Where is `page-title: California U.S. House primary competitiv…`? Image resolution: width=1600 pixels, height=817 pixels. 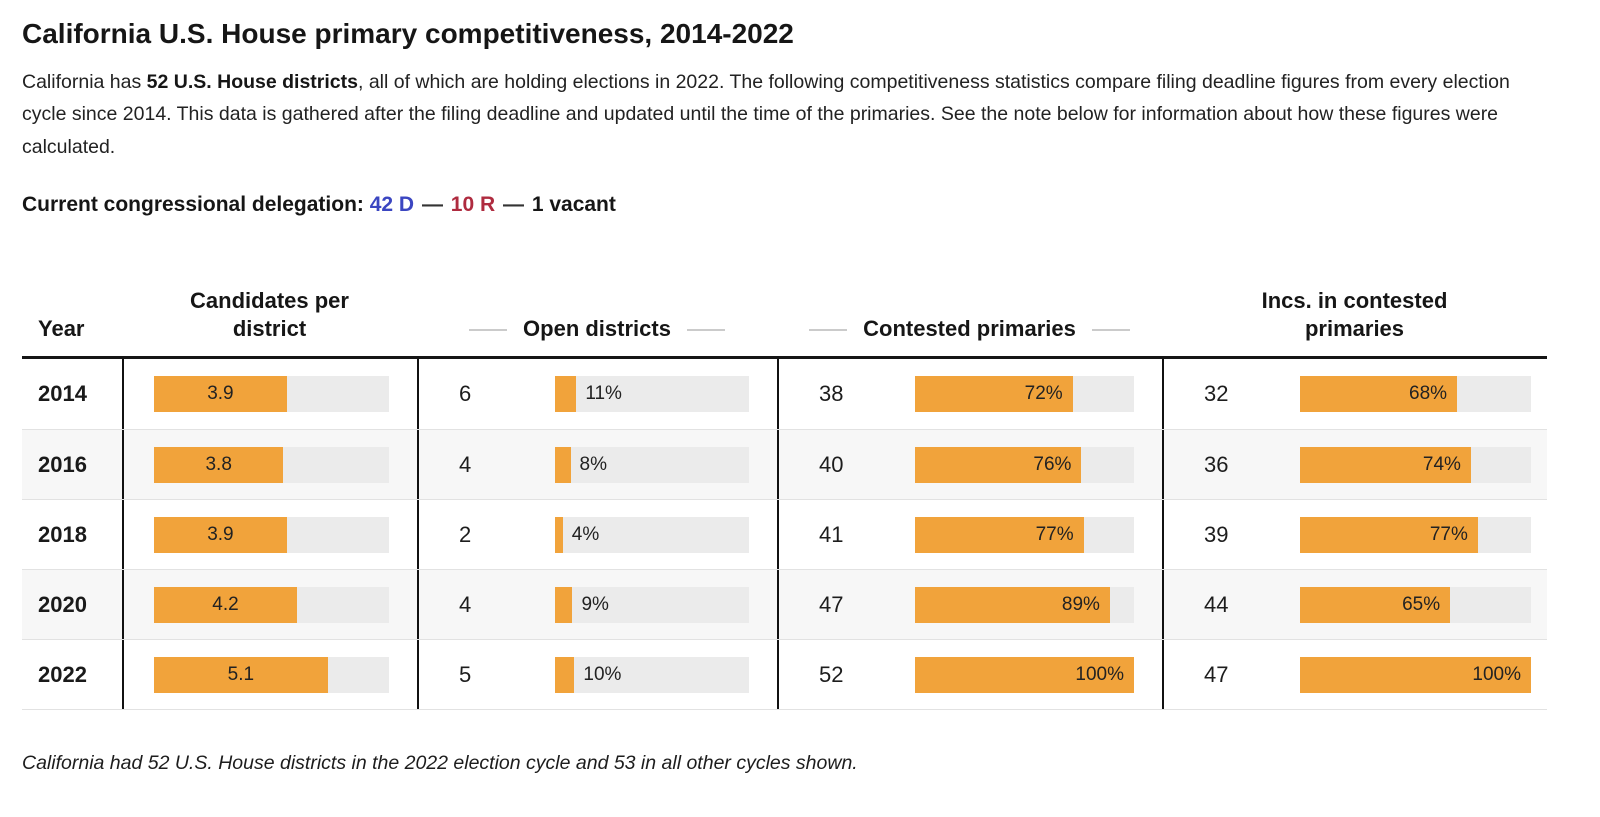
page-title: California U.S. House primary competitiv… is located at coordinates (408, 33).